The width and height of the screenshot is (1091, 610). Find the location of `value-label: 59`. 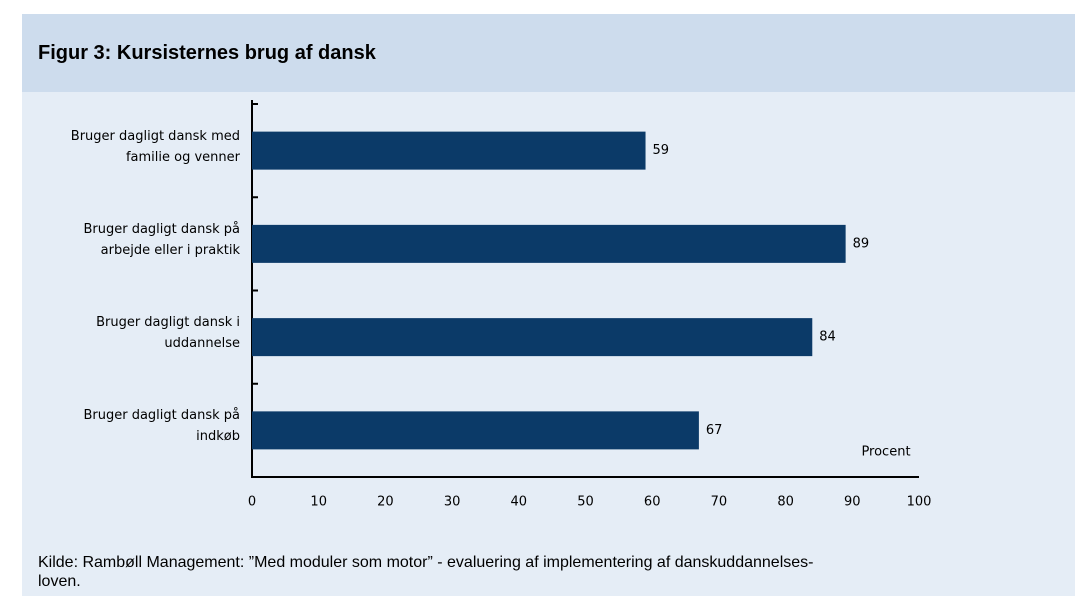

value-label: 59 is located at coordinates (661, 150).